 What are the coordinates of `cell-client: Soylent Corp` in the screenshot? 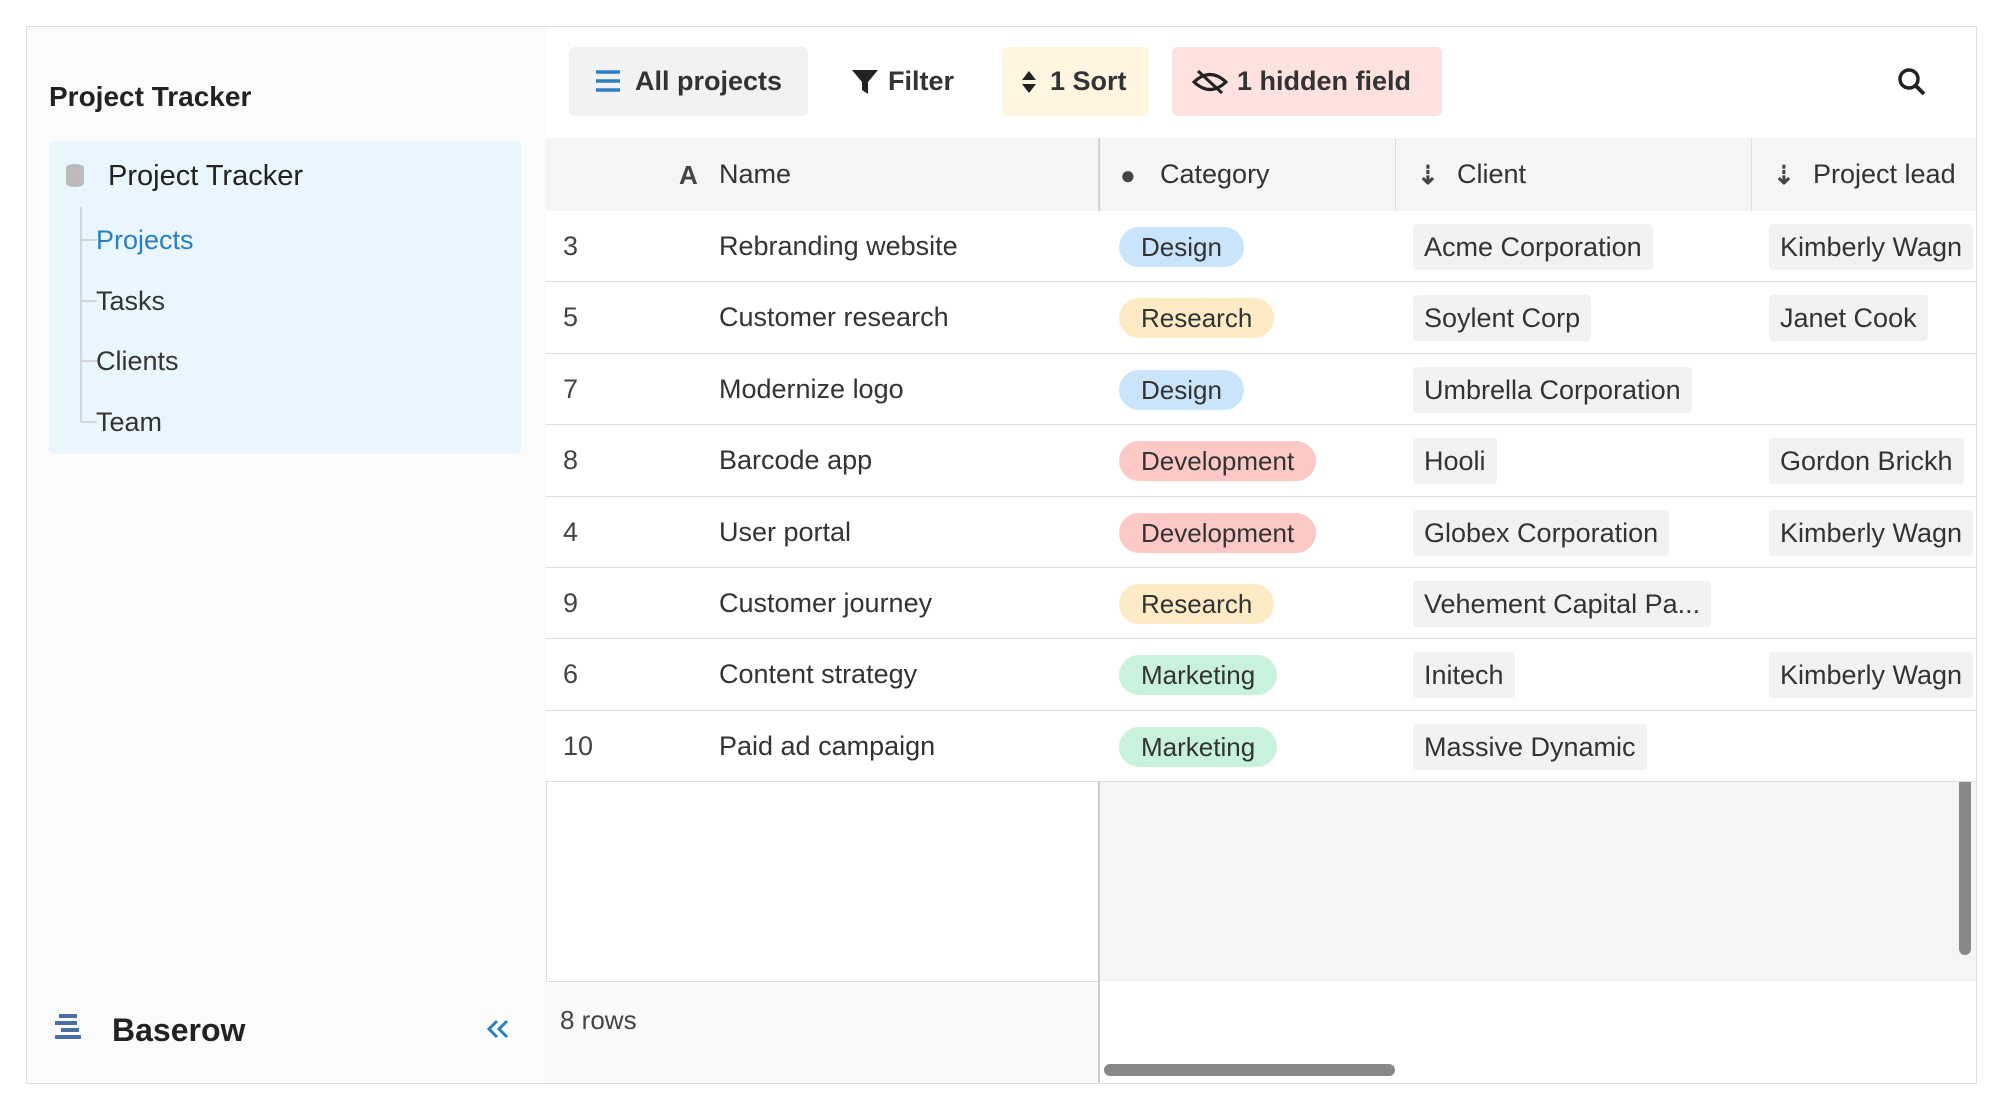 It's located at (1502, 318).